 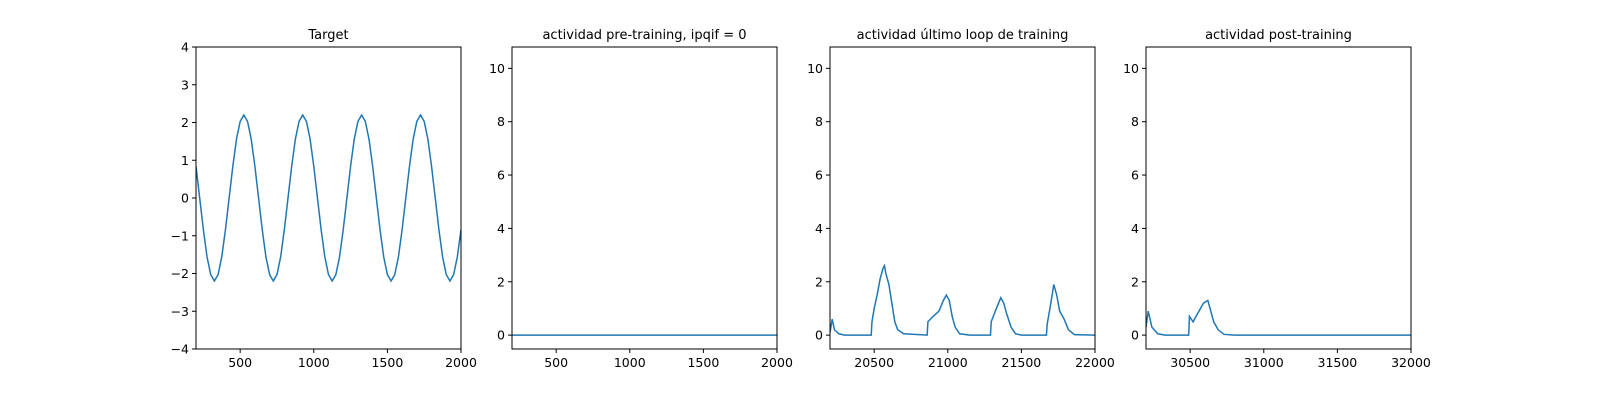 I want to click on subplot-title: actividad pre-training, ipqif = 0, so click(x=644, y=35).